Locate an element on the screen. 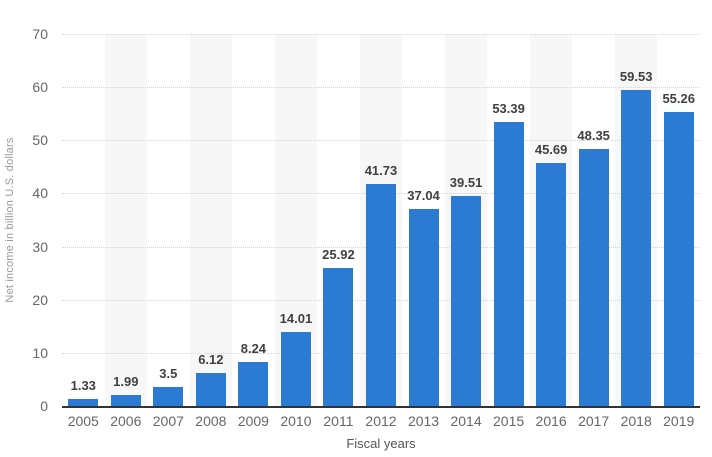 This screenshot has width=712, height=457. bar-value-label: 53.39 is located at coordinates (508, 109).